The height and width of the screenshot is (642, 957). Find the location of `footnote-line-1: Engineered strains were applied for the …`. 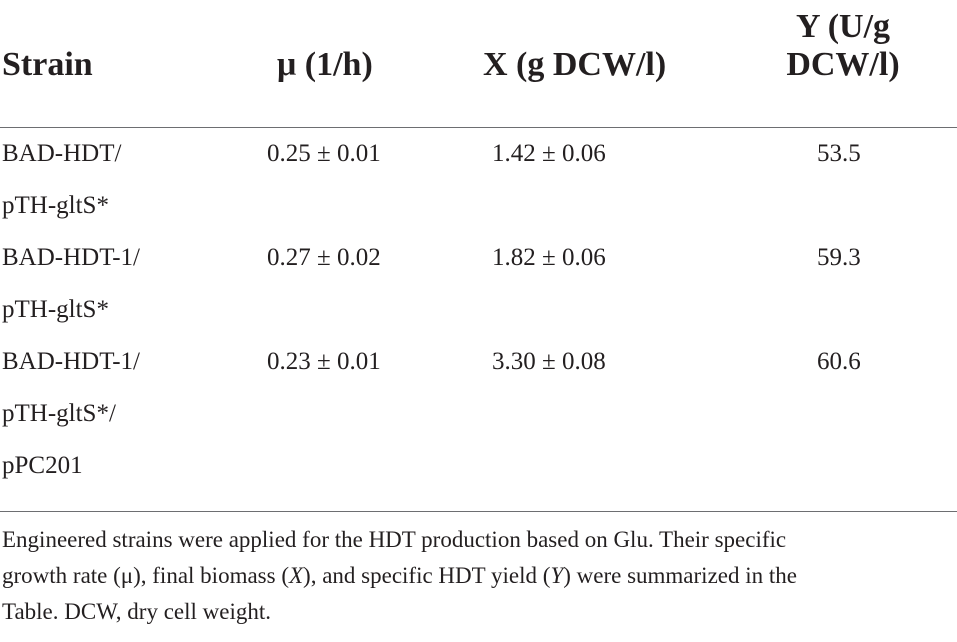

footnote-line-1: Engineered strains were applied for the … is located at coordinates (477, 540).